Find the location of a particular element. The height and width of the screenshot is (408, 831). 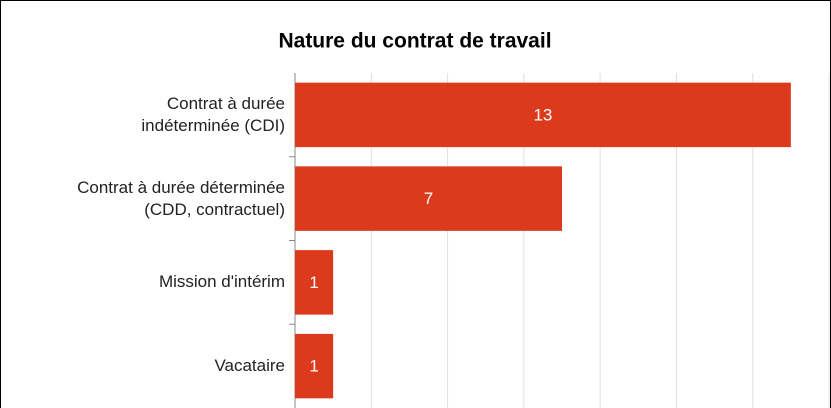

category-label: Vacataire is located at coordinates (249, 366).